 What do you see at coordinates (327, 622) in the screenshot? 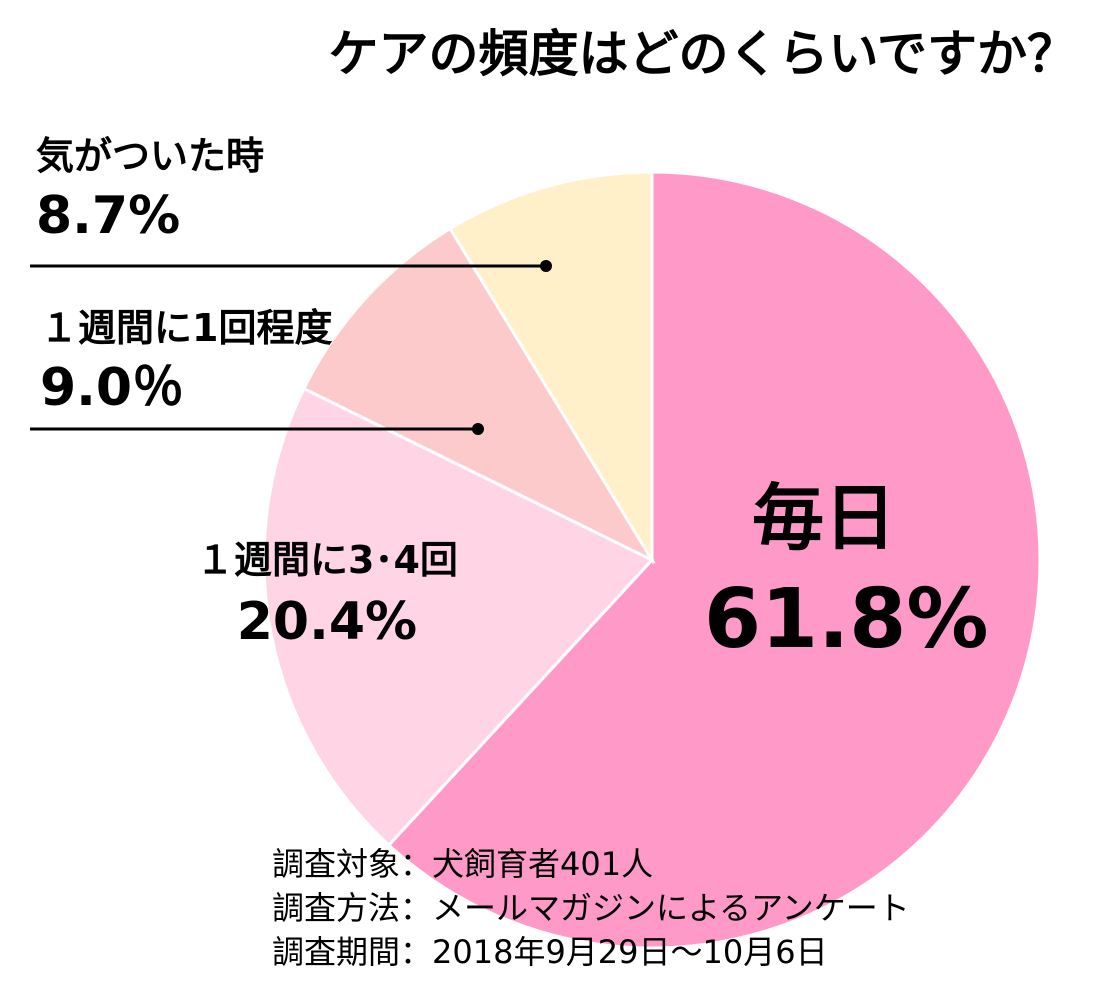
I see `label-3-4-per-week-value: 20.4%` at bounding box center [327, 622].